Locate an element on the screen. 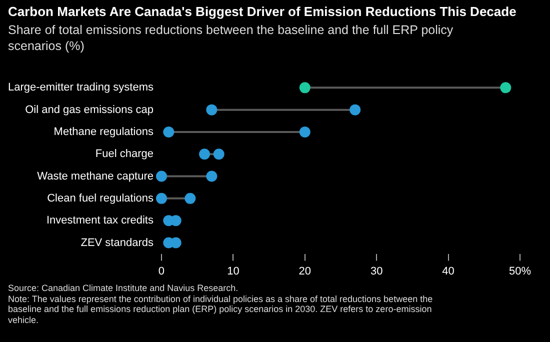 This screenshot has width=550, height=342. y-tick-label: Waste methane capture is located at coordinates (95, 176).